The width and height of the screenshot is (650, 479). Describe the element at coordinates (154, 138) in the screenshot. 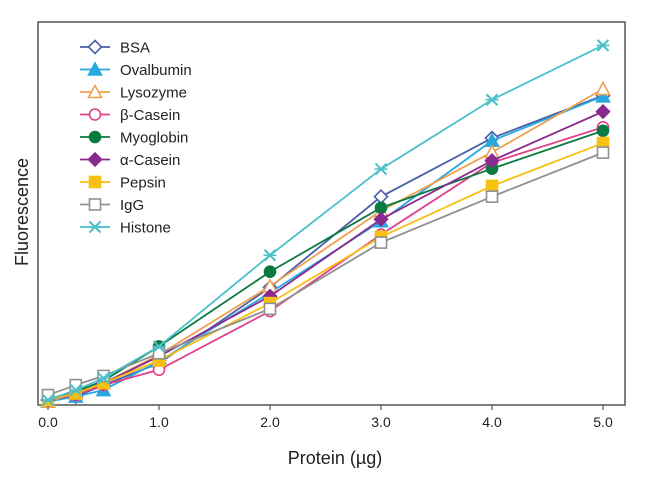

I see `legend-label: Myoglobin` at that location.